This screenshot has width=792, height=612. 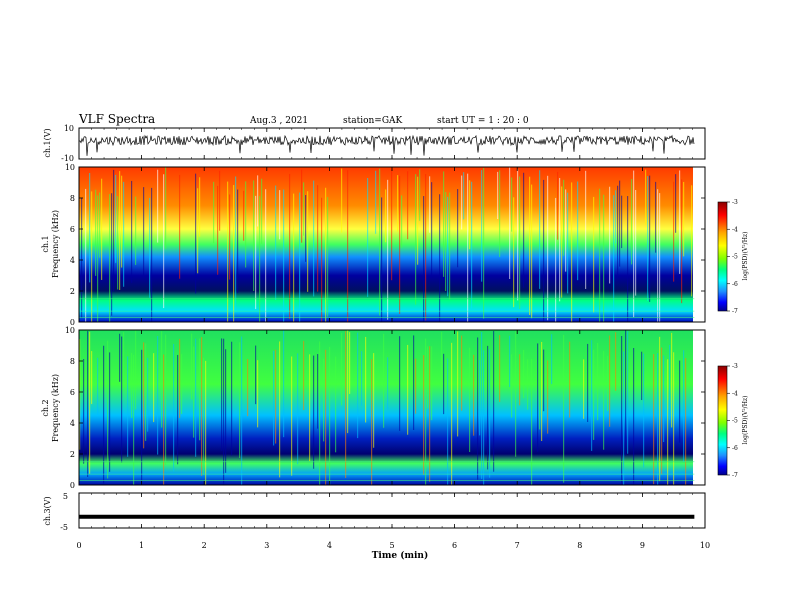 What do you see at coordinates (78, 545) in the screenshot?
I see `x-tick-label: 0` at bounding box center [78, 545].